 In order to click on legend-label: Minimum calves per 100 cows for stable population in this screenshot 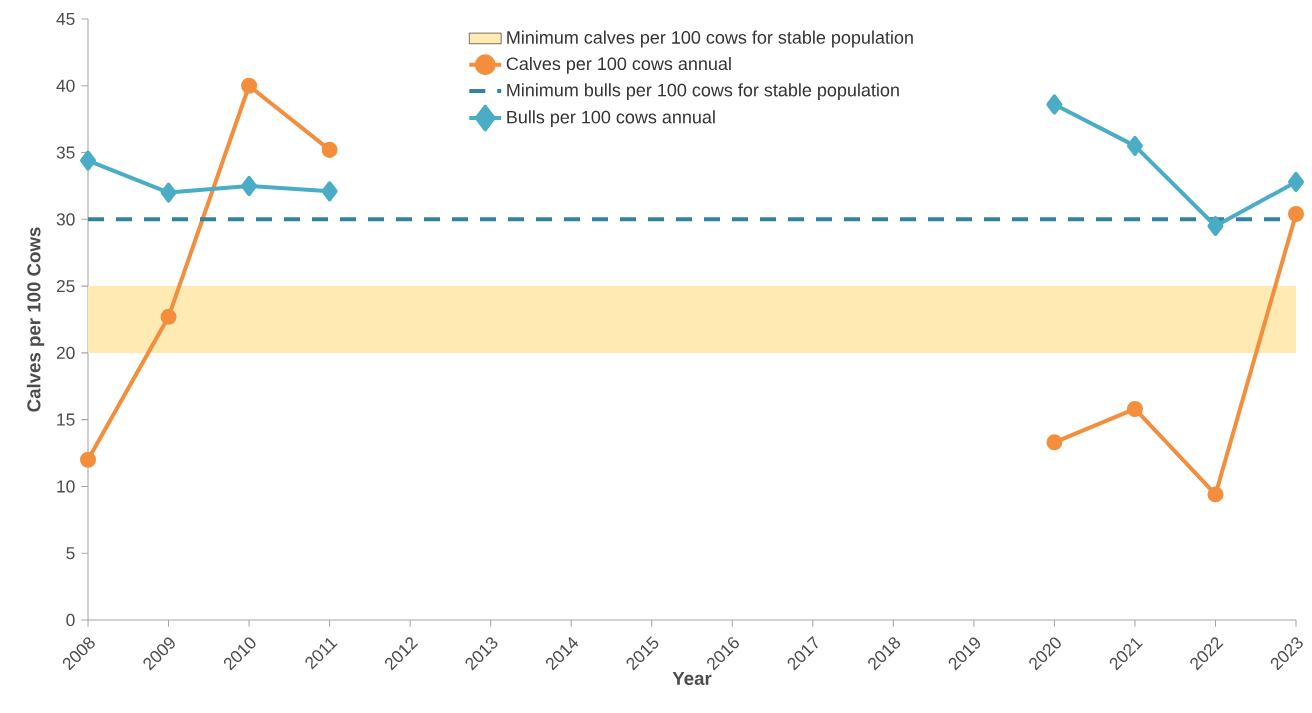, I will do `click(710, 39)`.